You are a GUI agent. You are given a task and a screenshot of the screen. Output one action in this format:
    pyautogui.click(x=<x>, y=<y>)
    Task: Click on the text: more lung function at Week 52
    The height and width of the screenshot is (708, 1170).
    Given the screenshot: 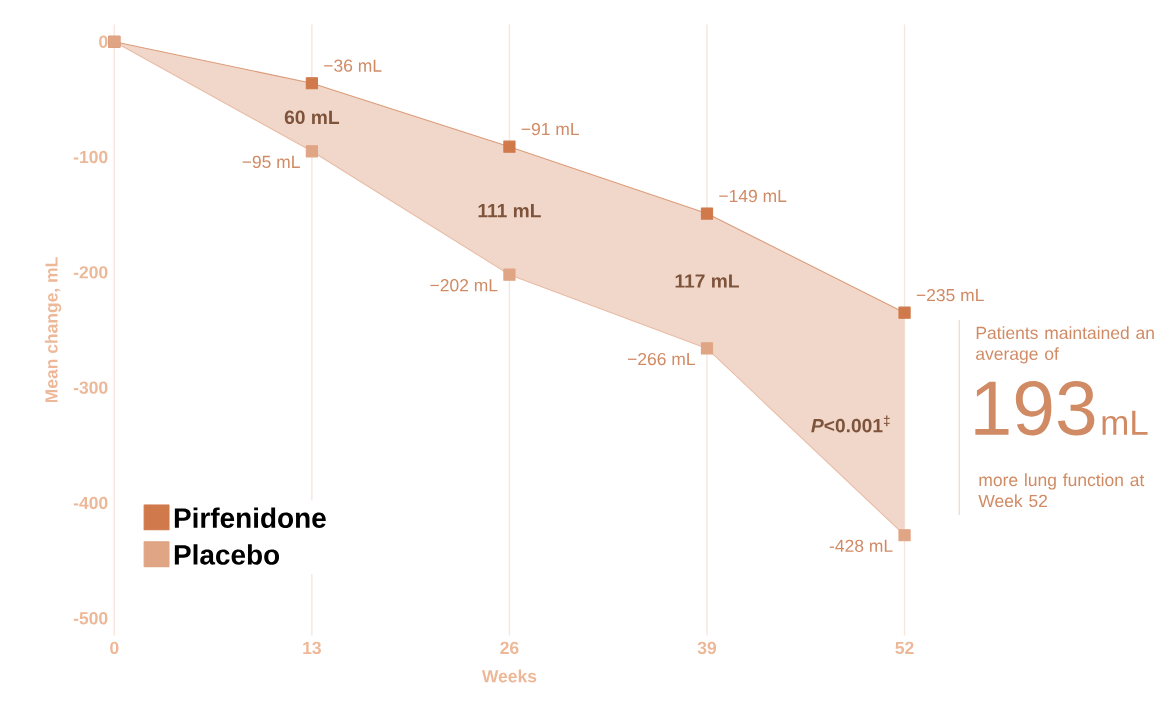 What is the action you would take?
    pyautogui.click(x=1061, y=490)
    